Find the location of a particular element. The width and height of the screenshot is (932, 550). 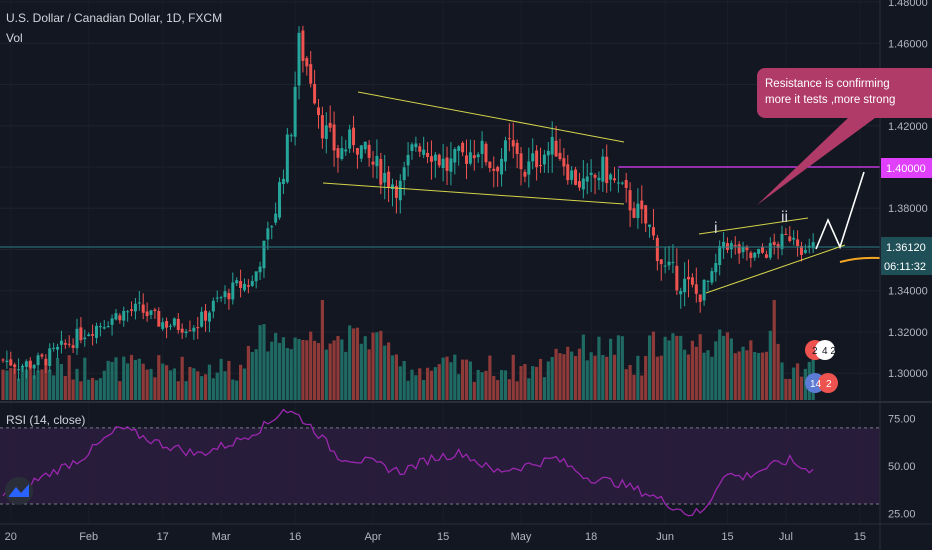

volume-legend: Vol is located at coordinates (14, 38).